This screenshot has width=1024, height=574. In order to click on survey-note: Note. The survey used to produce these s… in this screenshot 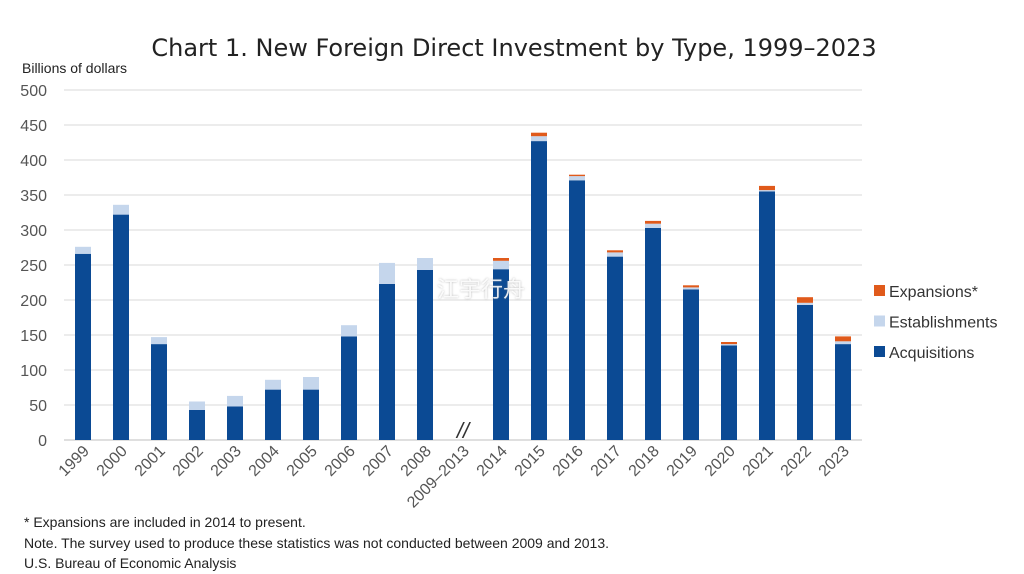, I will do `click(317, 542)`.